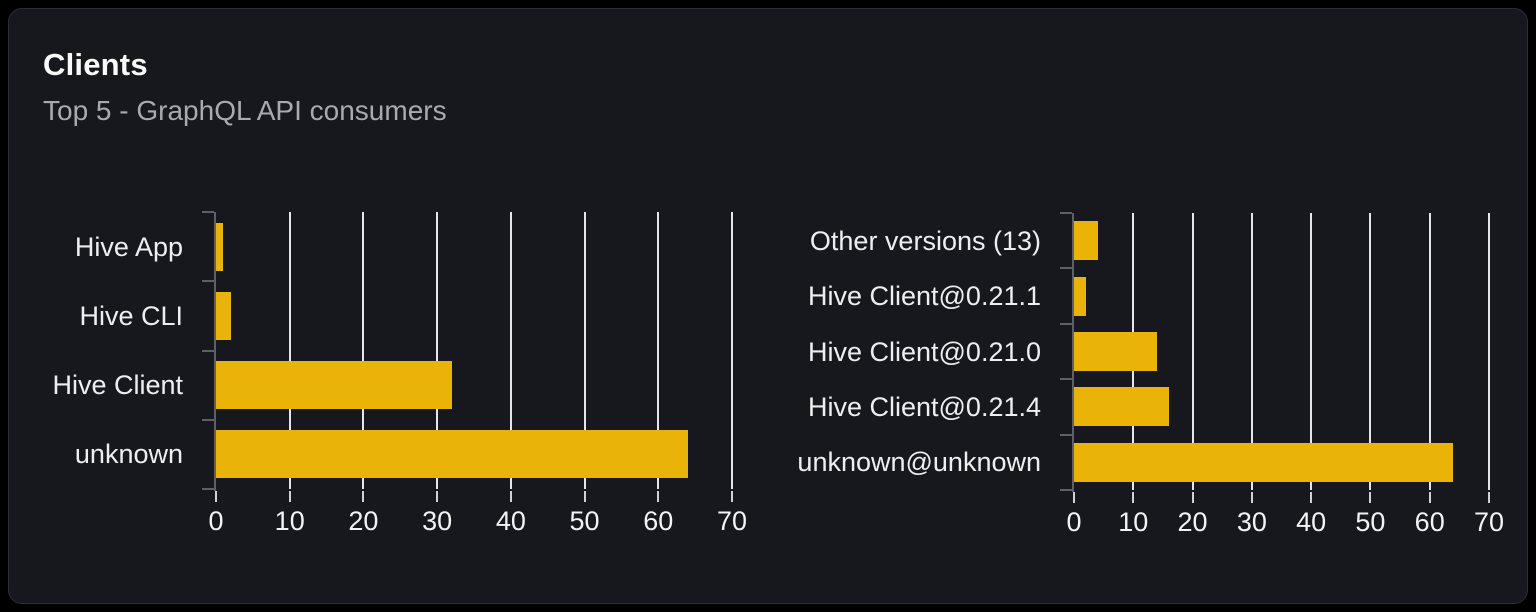  I want to click on card-title: Clients, so click(95, 64).